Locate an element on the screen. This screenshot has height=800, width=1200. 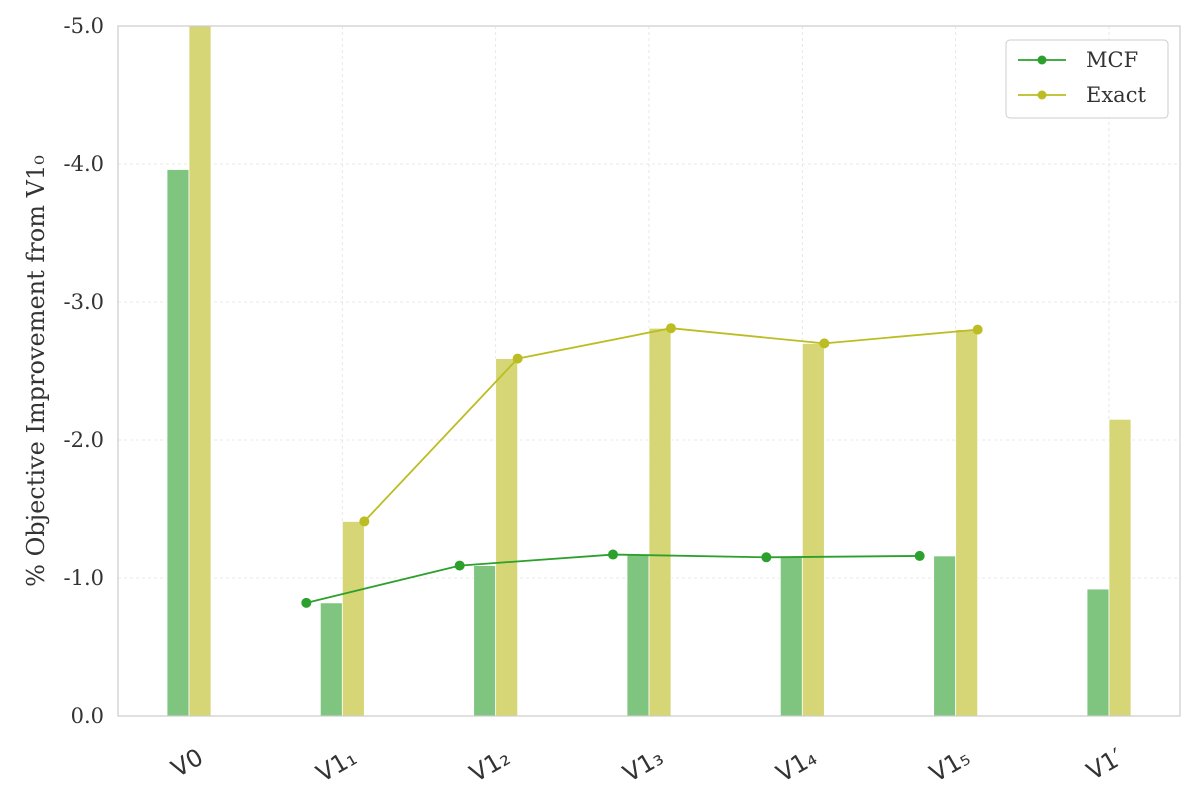
legend-label-exact: Exact is located at coordinates (1116, 95).